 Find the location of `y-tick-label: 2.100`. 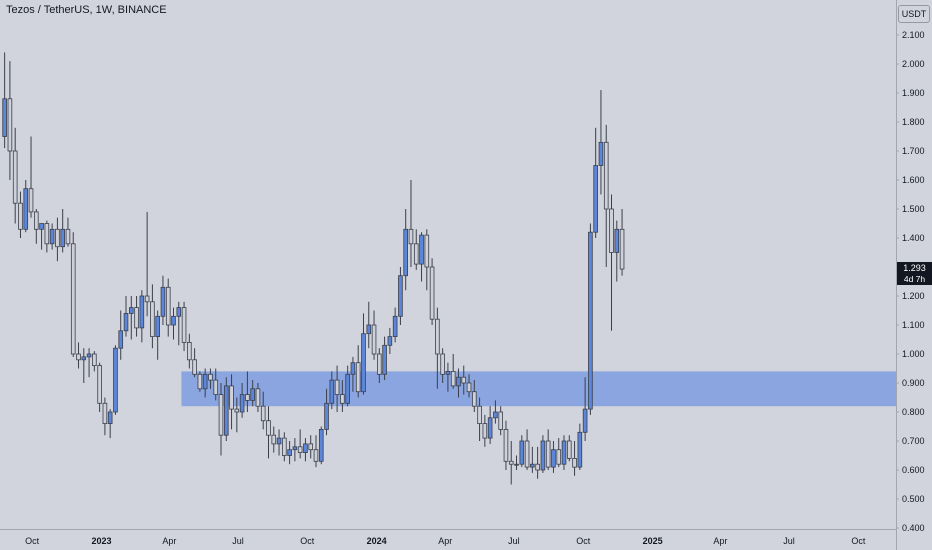

y-tick-label: 2.100 is located at coordinates (913, 35).